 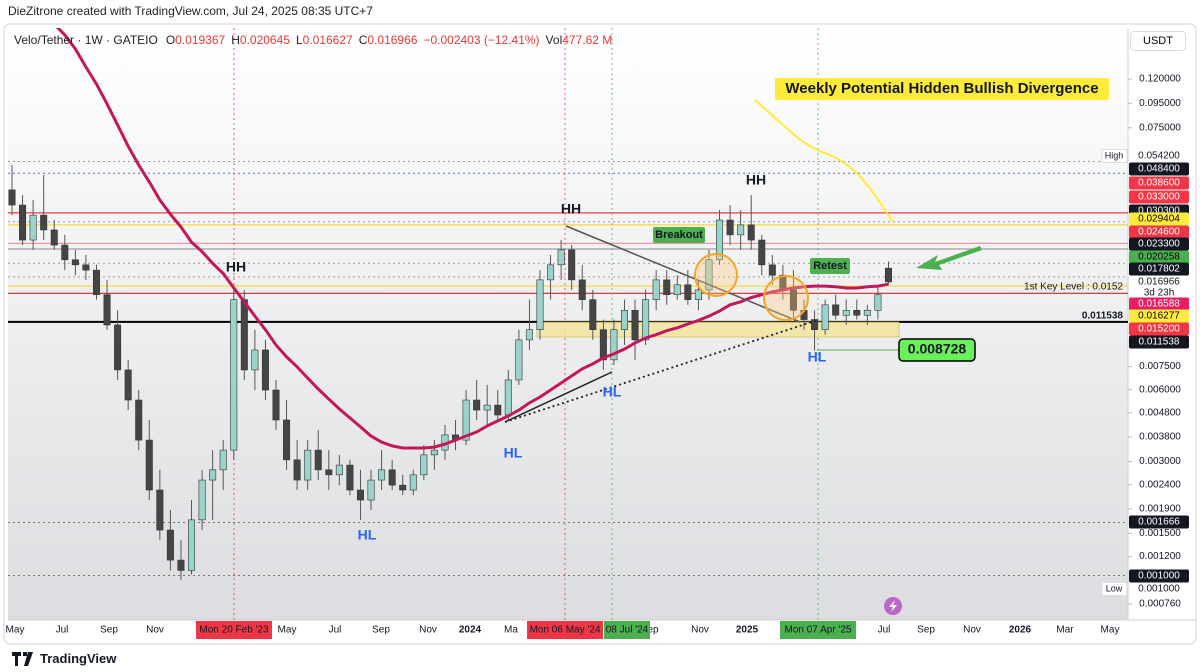 What do you see at coordinates (62, 630) in the screenshot?
I see `x-tick-label: Jul` at bounding box center [62, 630].